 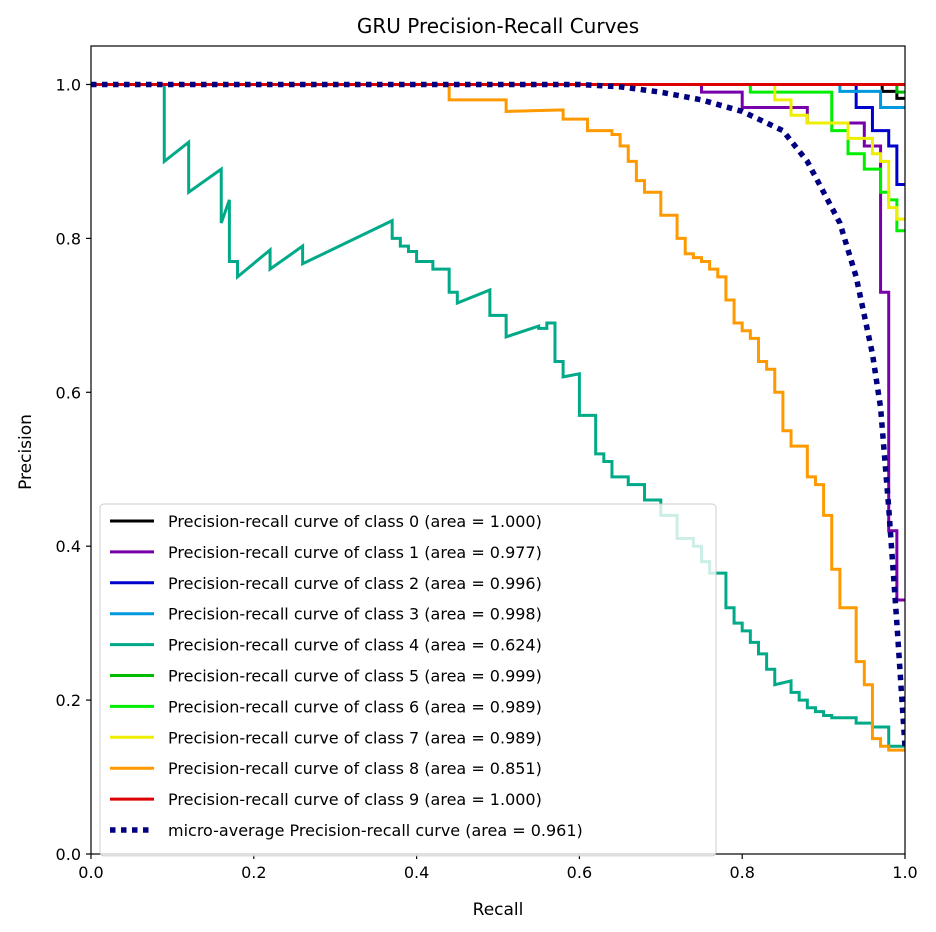 I want to click on chart-title: GRU Precision-Recall Curves, so click(x=498, y=26).